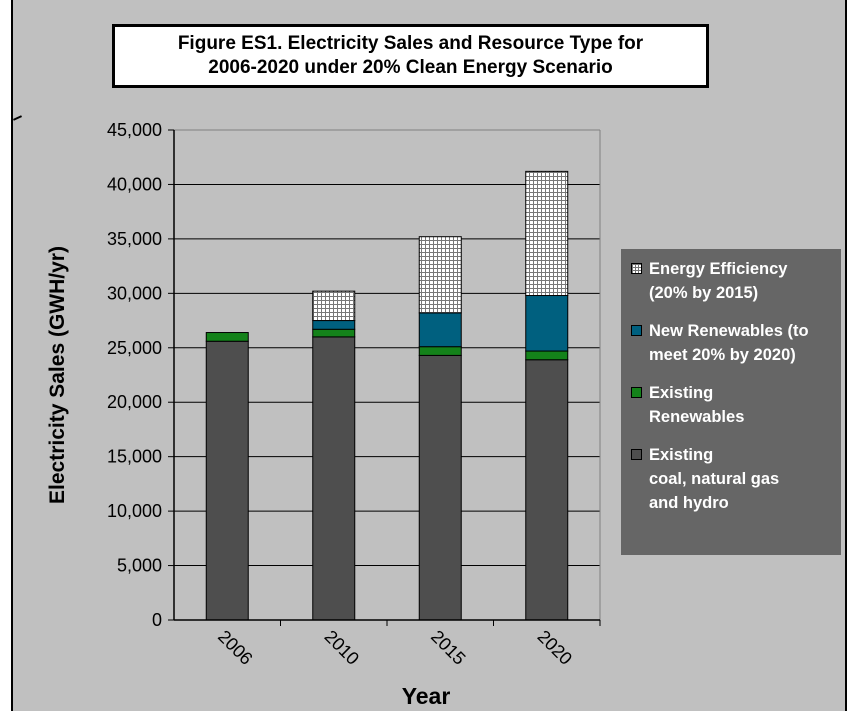 The width and height of the screenshot is (851, 711). Describe the element at coordinates (134, 457) in the screenshot. I see `y-tick-label: 15,000` at that location.